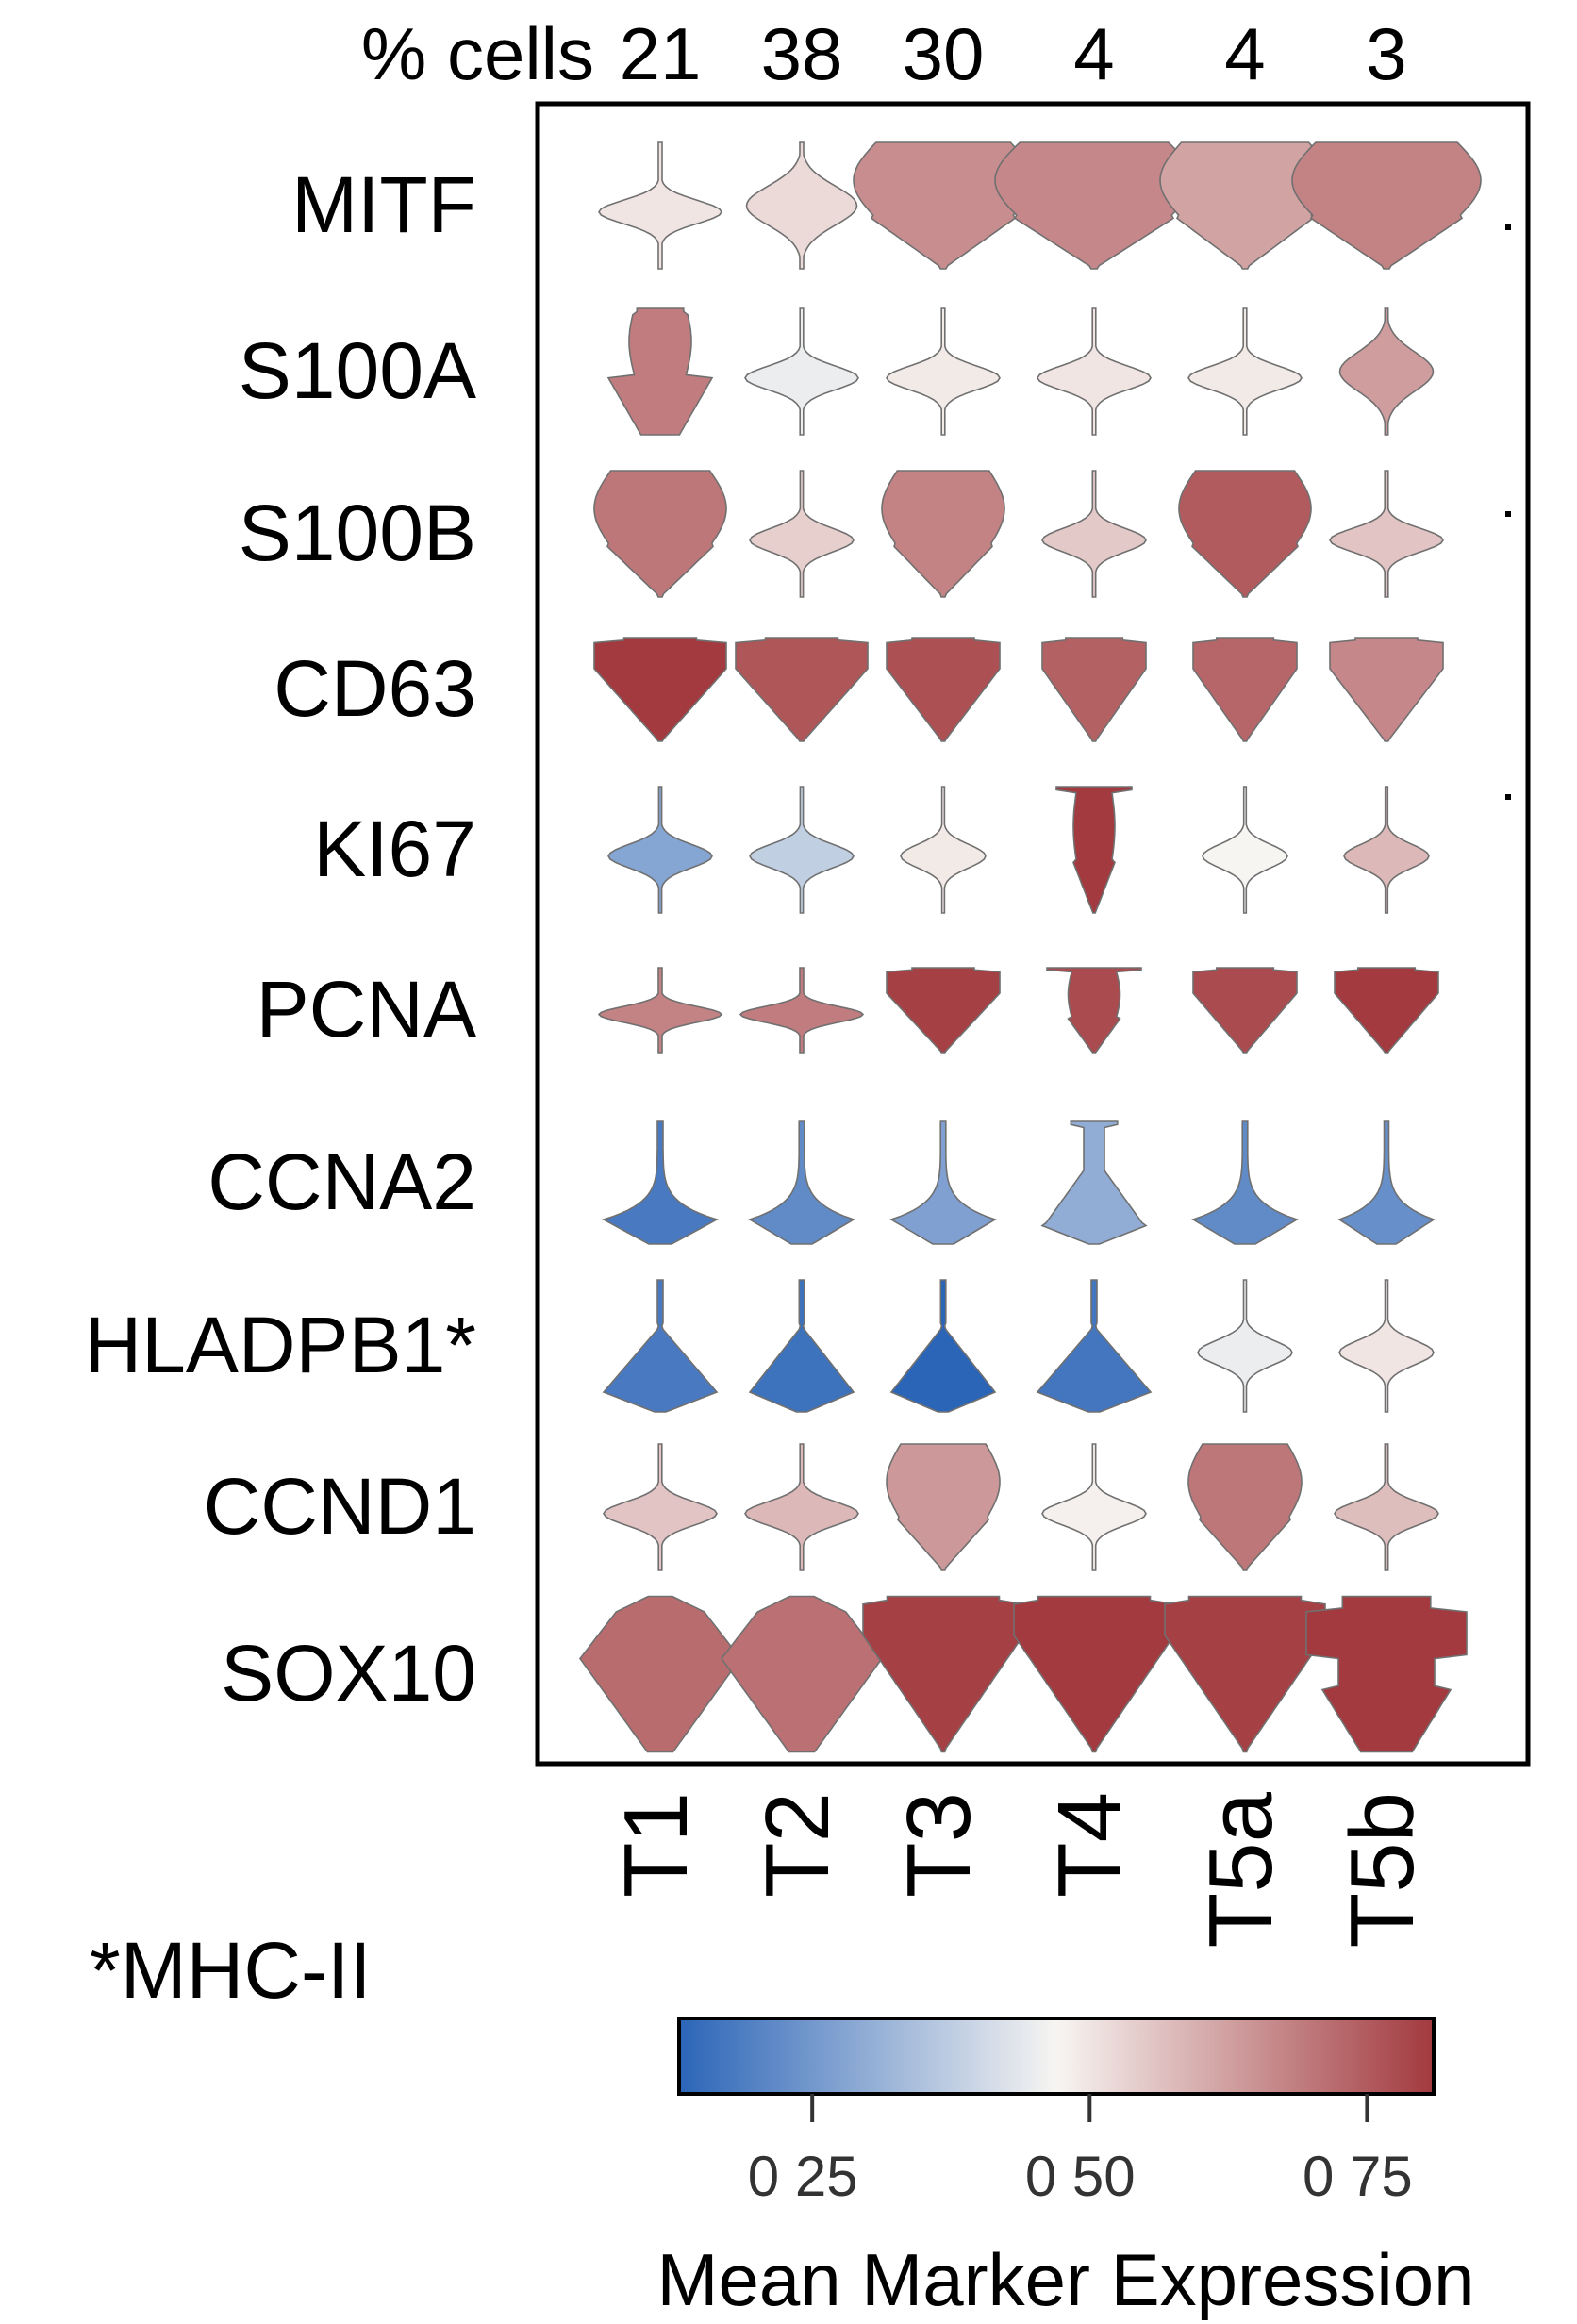 This screenshot has width=1577, height=2324. Describe the element at coordinates (342, 1182) in the screenshot. I see `marker-label-ccna2: CCNA2` at that location.